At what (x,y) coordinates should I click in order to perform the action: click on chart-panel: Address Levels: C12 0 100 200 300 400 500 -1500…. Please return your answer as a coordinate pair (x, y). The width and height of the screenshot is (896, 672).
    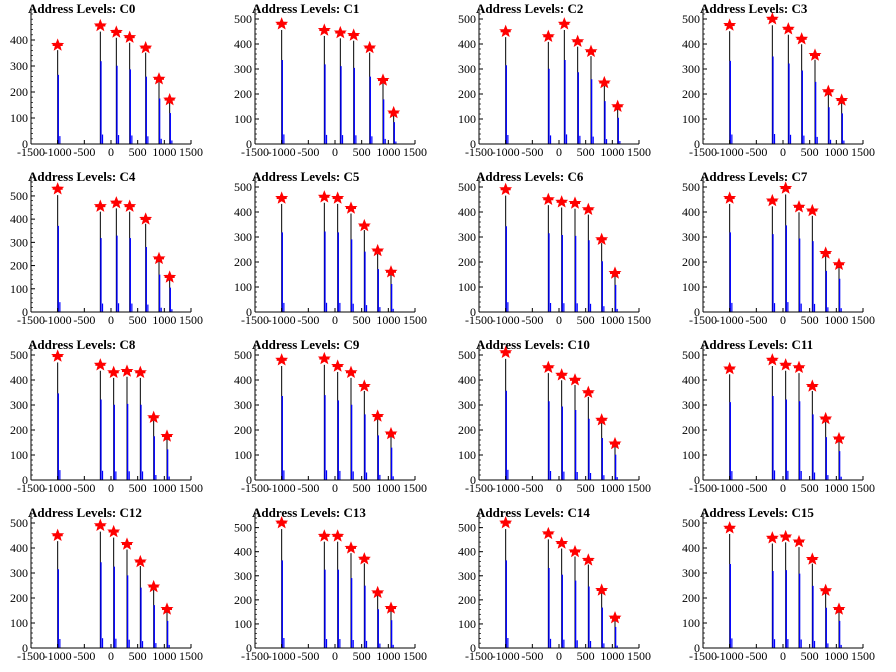
    Looking at the image, I should click on (112, 588).